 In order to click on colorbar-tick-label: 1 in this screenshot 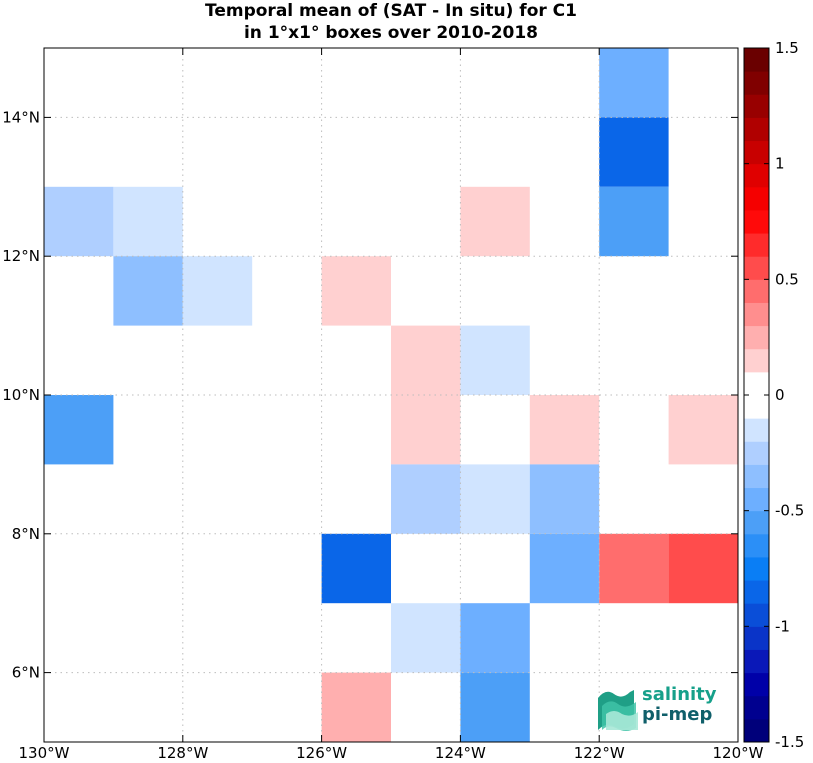, I will do `click(780, 164)`.